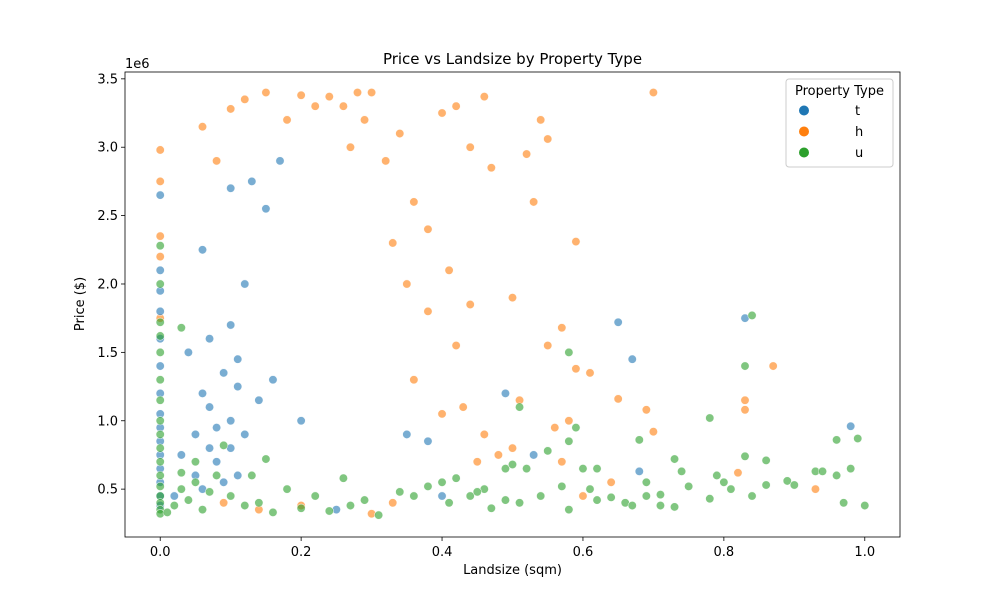 The height and width of the screenshot is (600, 1000). I want to click on legend-title: Property Type, so click(839, 91).